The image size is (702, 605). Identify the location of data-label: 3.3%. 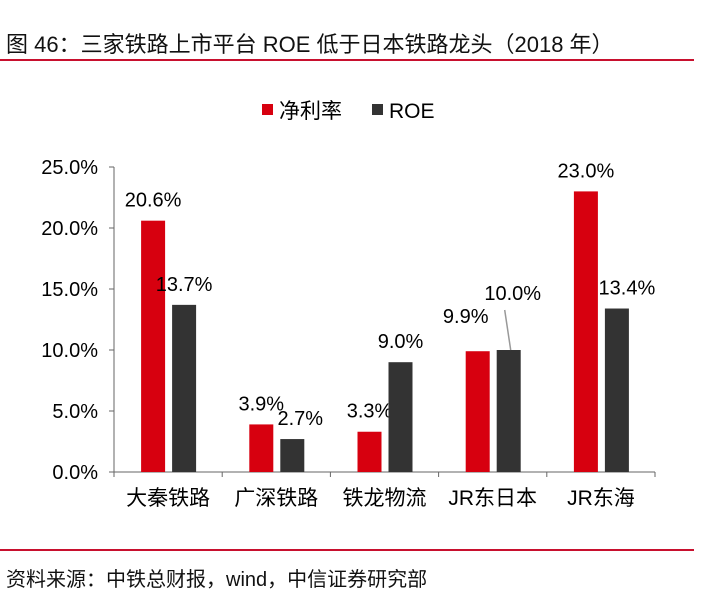
(370, 412).